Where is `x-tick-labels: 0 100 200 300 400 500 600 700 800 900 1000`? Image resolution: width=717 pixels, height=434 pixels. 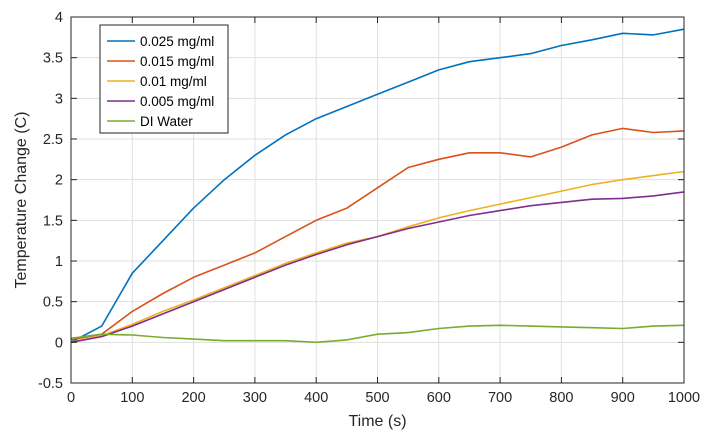
x-tick-labels: 0 100 200 300 400 500 600 700 800 900 1000 is located at coordinates (383, 398).